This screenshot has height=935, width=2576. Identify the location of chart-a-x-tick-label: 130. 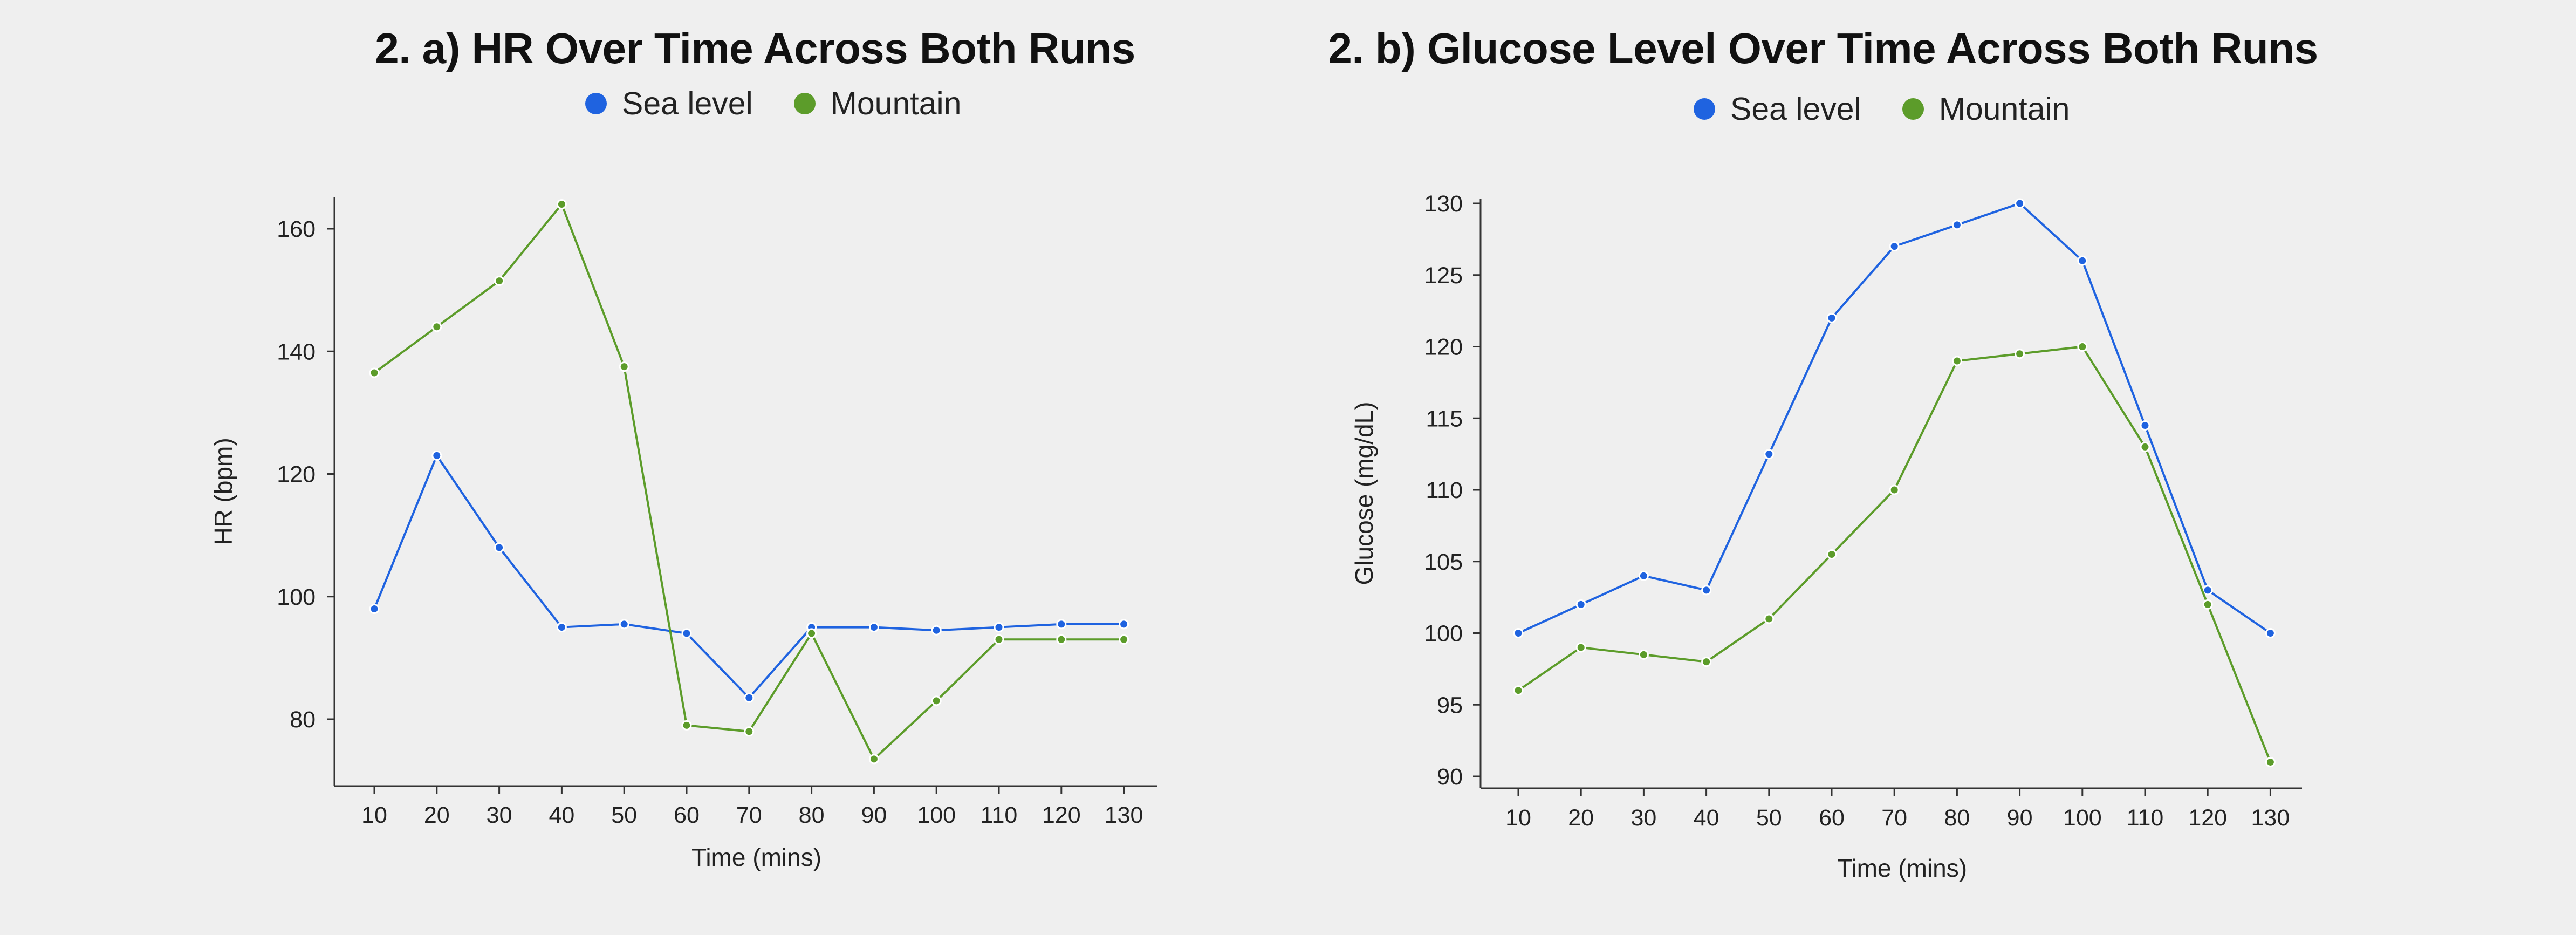
(1124, 815).